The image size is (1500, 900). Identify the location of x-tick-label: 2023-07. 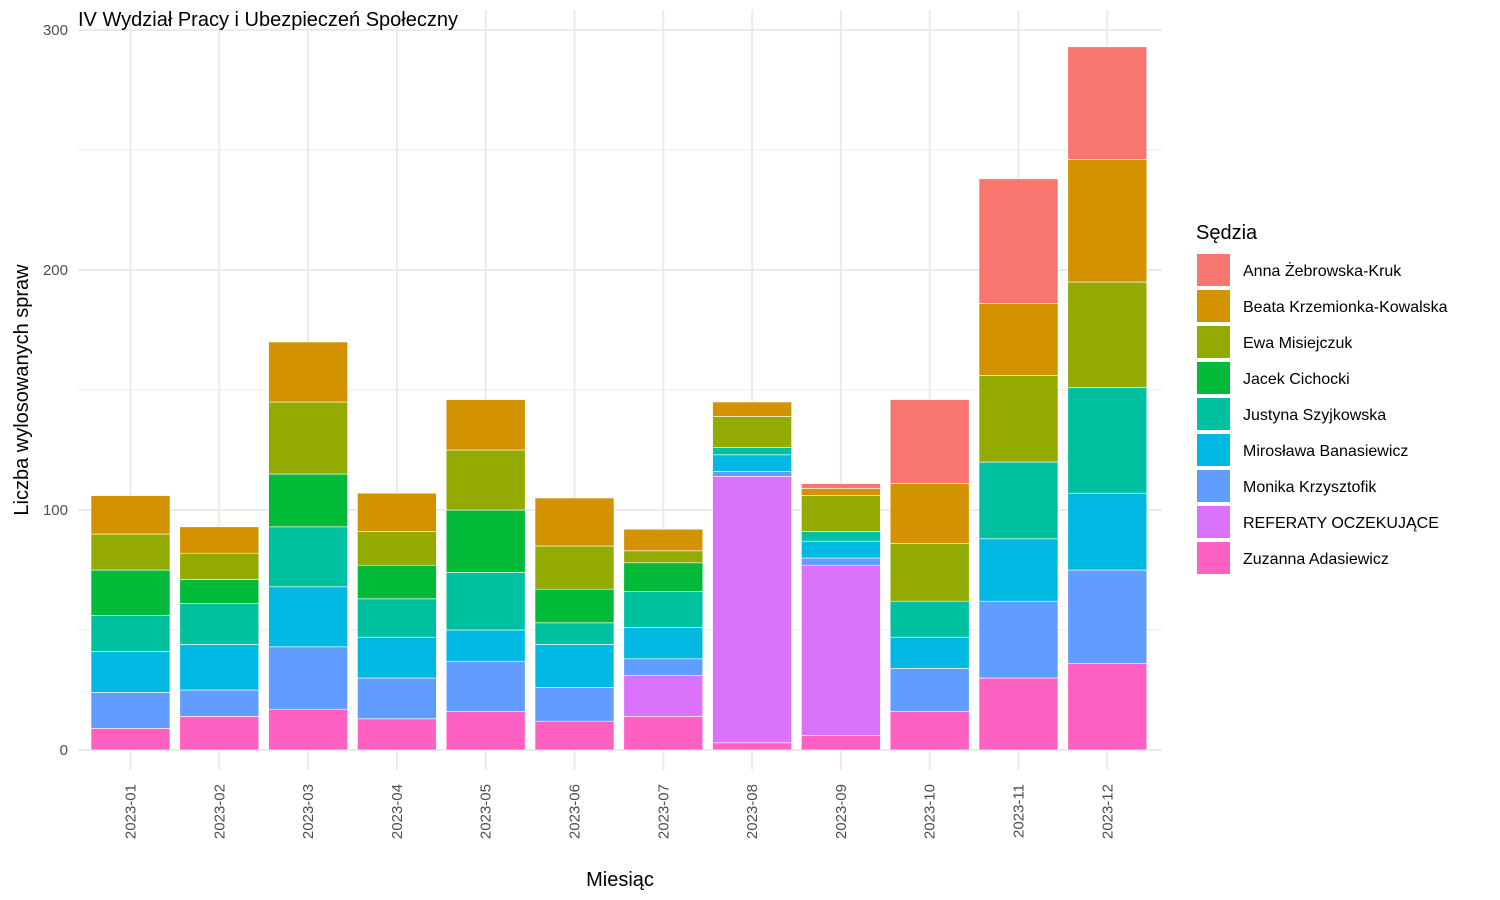
(663, 811).